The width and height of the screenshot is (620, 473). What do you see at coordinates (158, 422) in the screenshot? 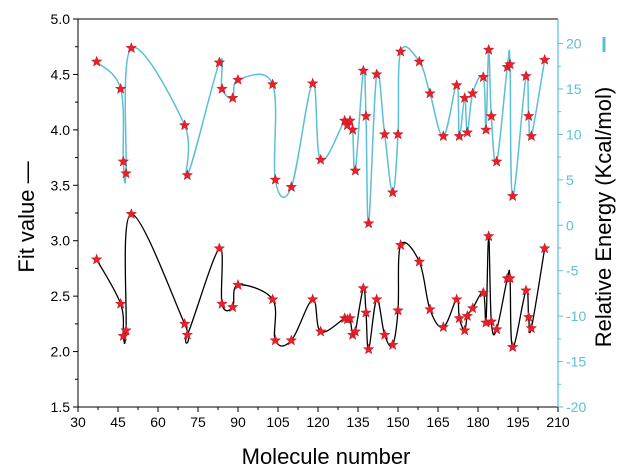
I see `x-tick-label: 60` at bounding box center [158, 422].